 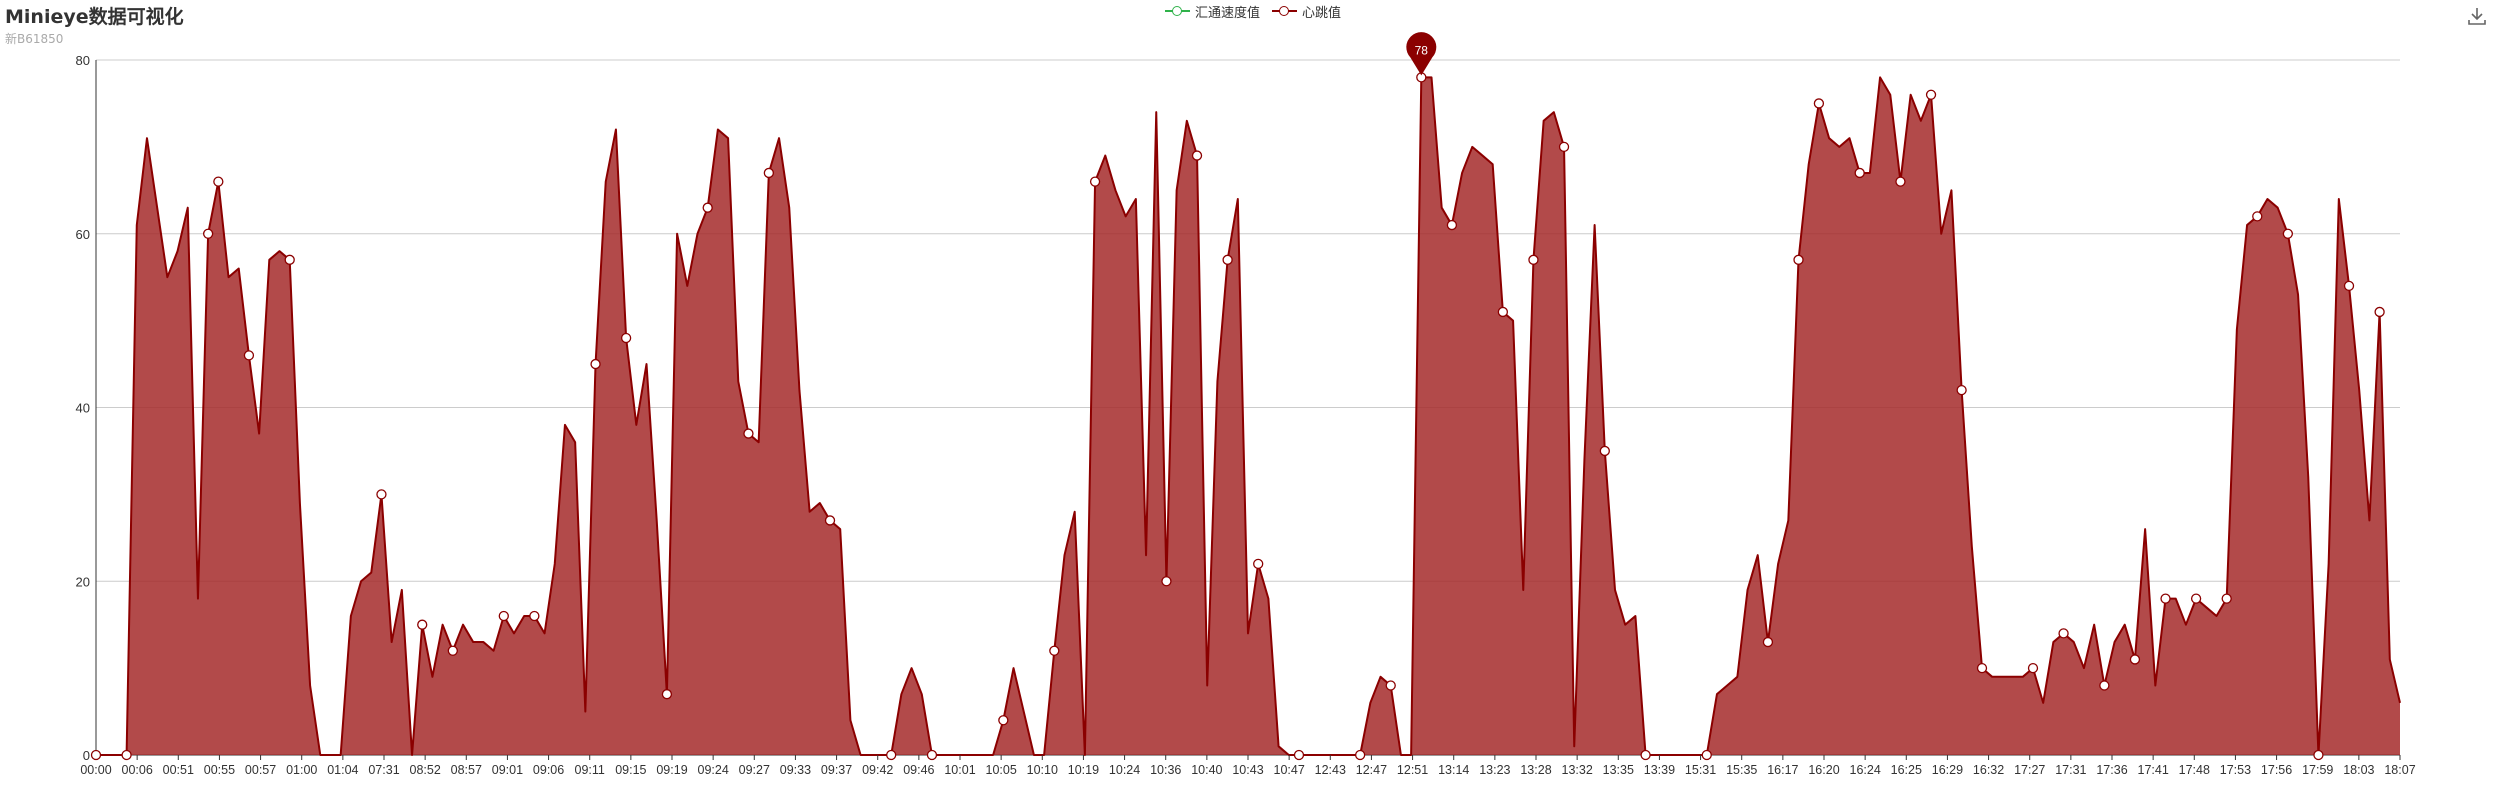 I want to click on x-tick-label: 17:59, so click(x=2317, y=770).